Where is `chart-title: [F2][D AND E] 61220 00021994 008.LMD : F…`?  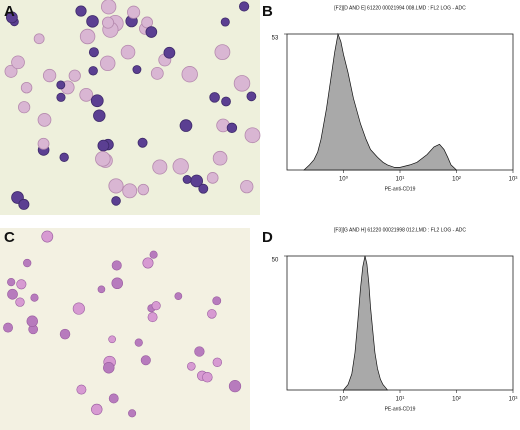
chart-title: [F2][D AND E] 61220 00021994 008.LMD : F… is located at coordinates (400, 8).